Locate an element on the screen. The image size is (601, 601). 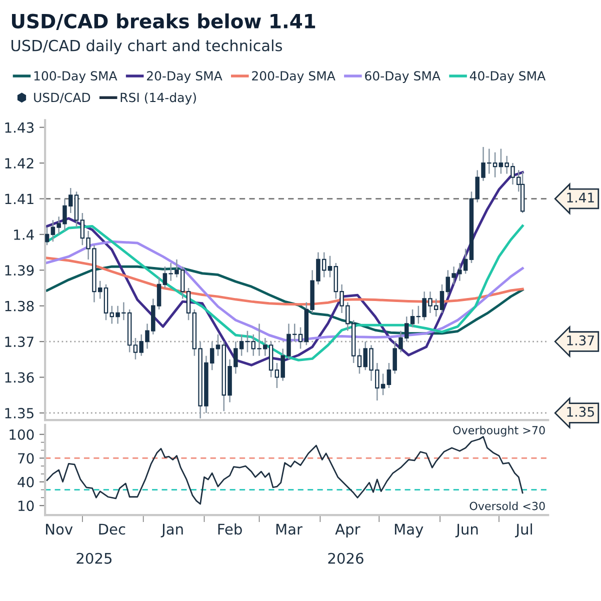
x-tick-label: Jun is located at coordinates (466, 531).